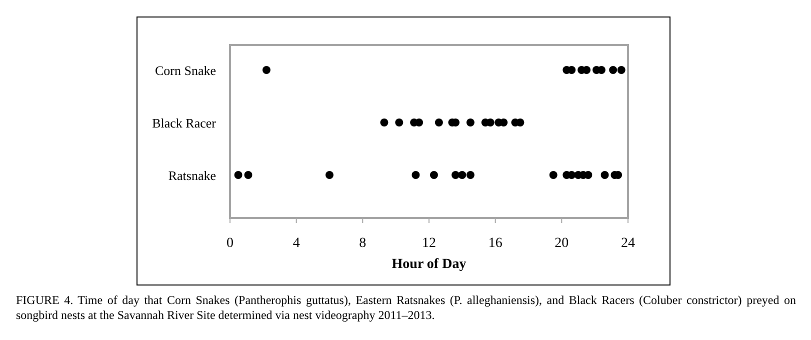  I want to click on caption: FIGURE 4. Time of day that Corn Snakes (Pantherophis guttatus), Eastern Ratsnakes (P. alleghaniensis), and Black Racers (Coluber constrictor) preyed on songbird nests at the Savannah River Site determined via nest videography 2011–2013., so click(406, 308).